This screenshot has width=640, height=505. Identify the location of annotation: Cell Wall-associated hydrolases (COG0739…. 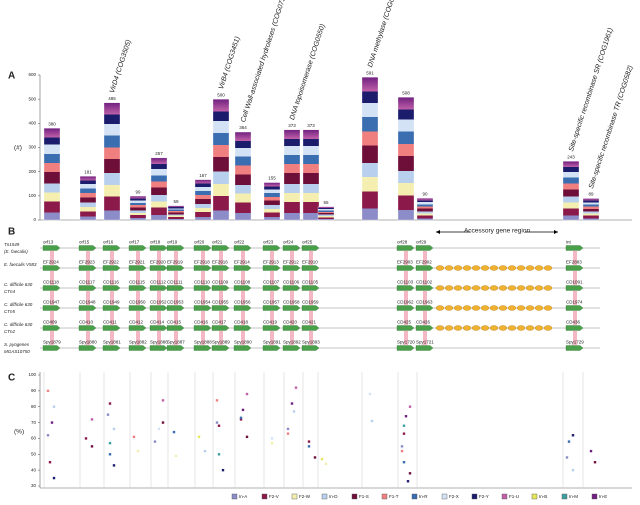
(267, 61).